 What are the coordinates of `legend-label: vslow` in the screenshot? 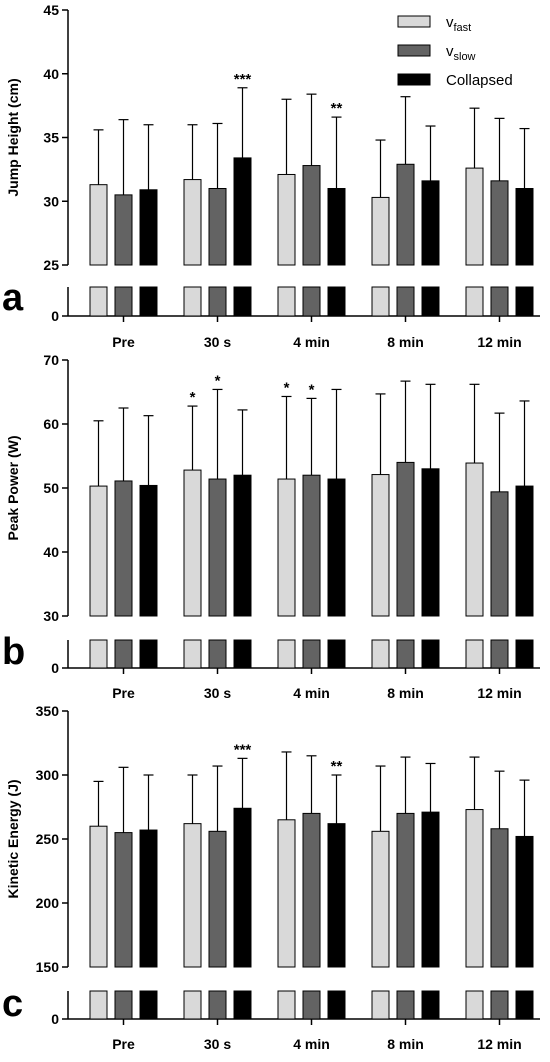 It's located at (461, 53).